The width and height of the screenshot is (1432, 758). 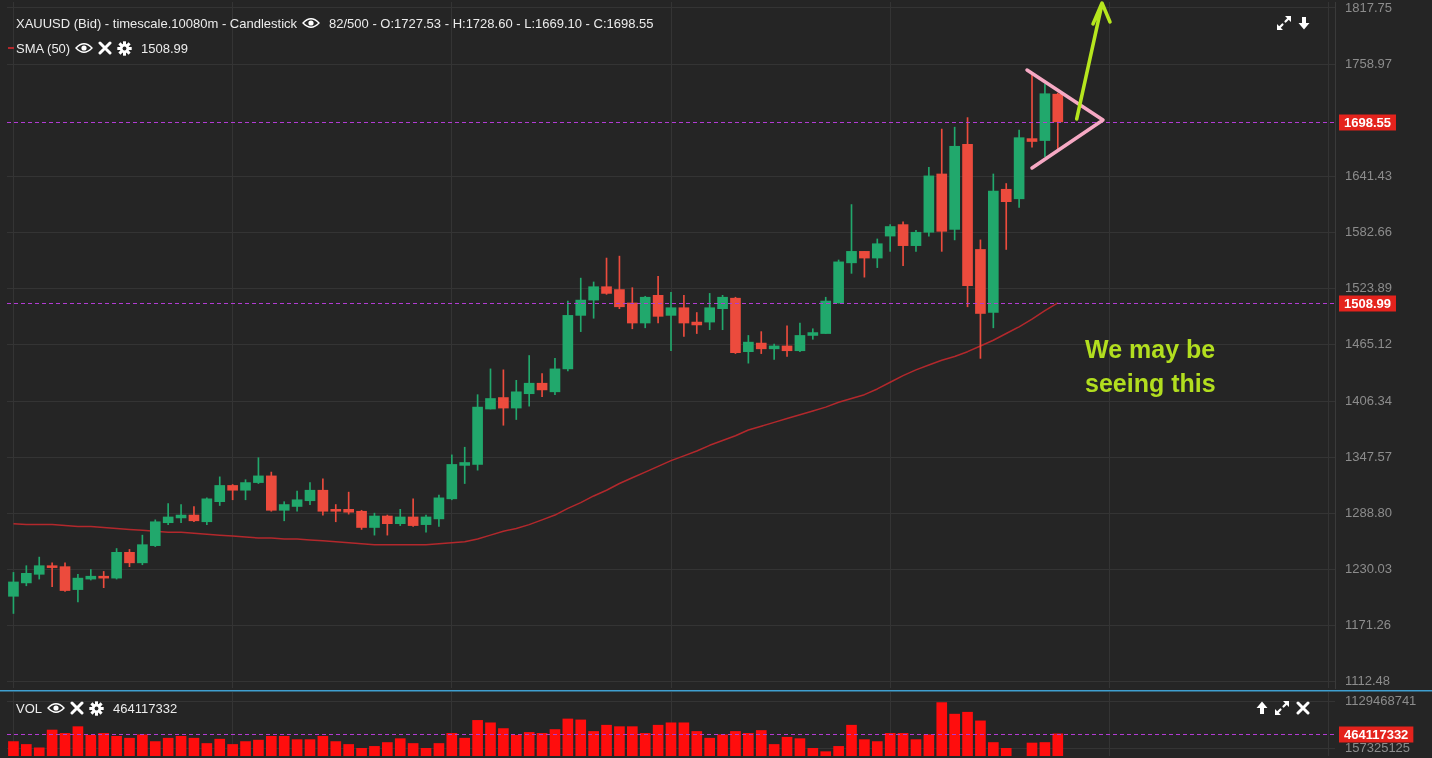 What do you see at coordinates (157, 23) in the screenshot?
I see `text: XAUUSD (Bid) - timescale.10080m - Candlestick` at bounding box center [157, 23].